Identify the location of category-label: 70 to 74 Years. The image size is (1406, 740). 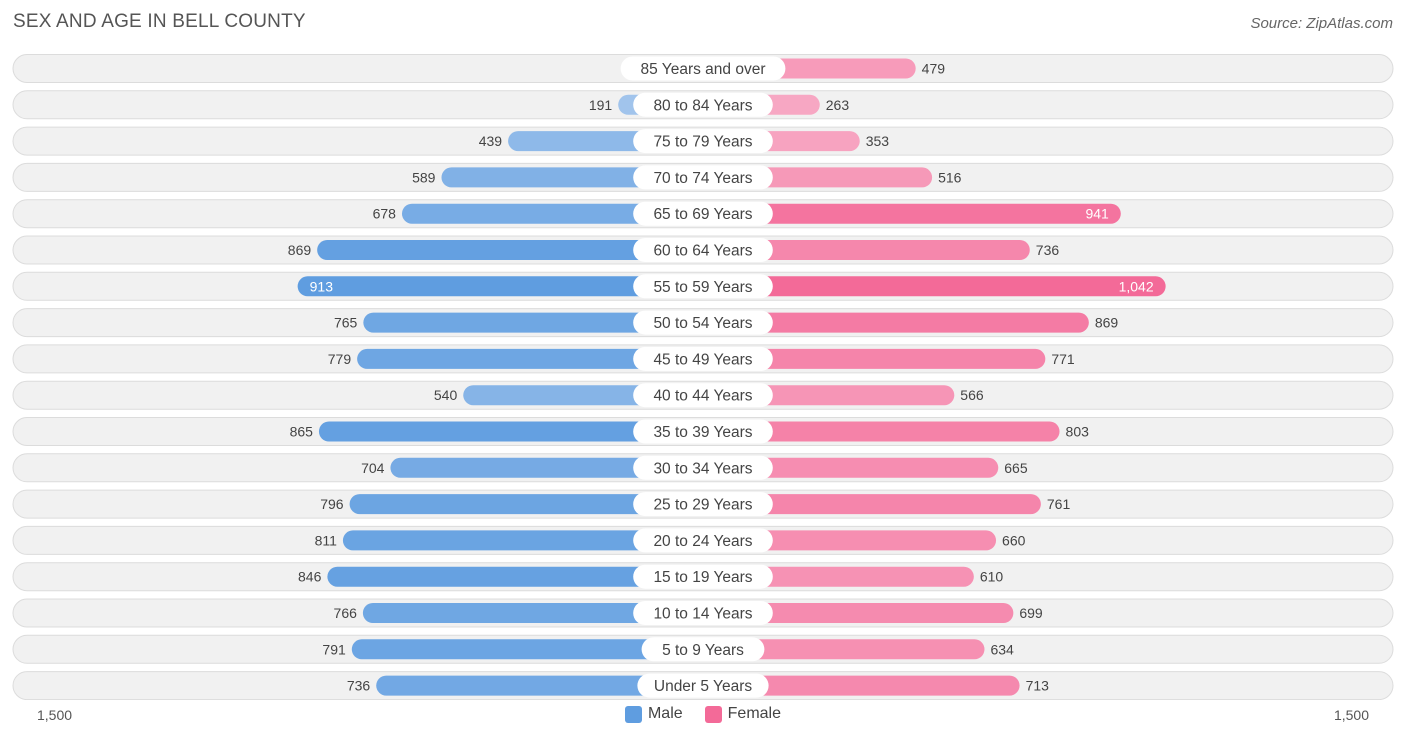
(702, 178).